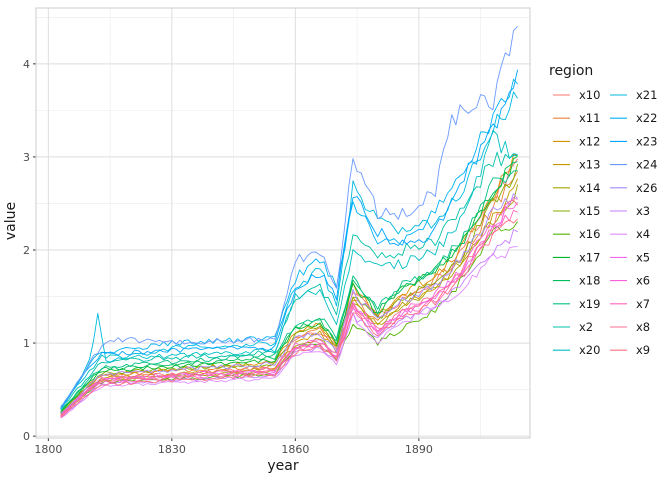  I want to click on legend-label-x20: x20, so click(589, 350).